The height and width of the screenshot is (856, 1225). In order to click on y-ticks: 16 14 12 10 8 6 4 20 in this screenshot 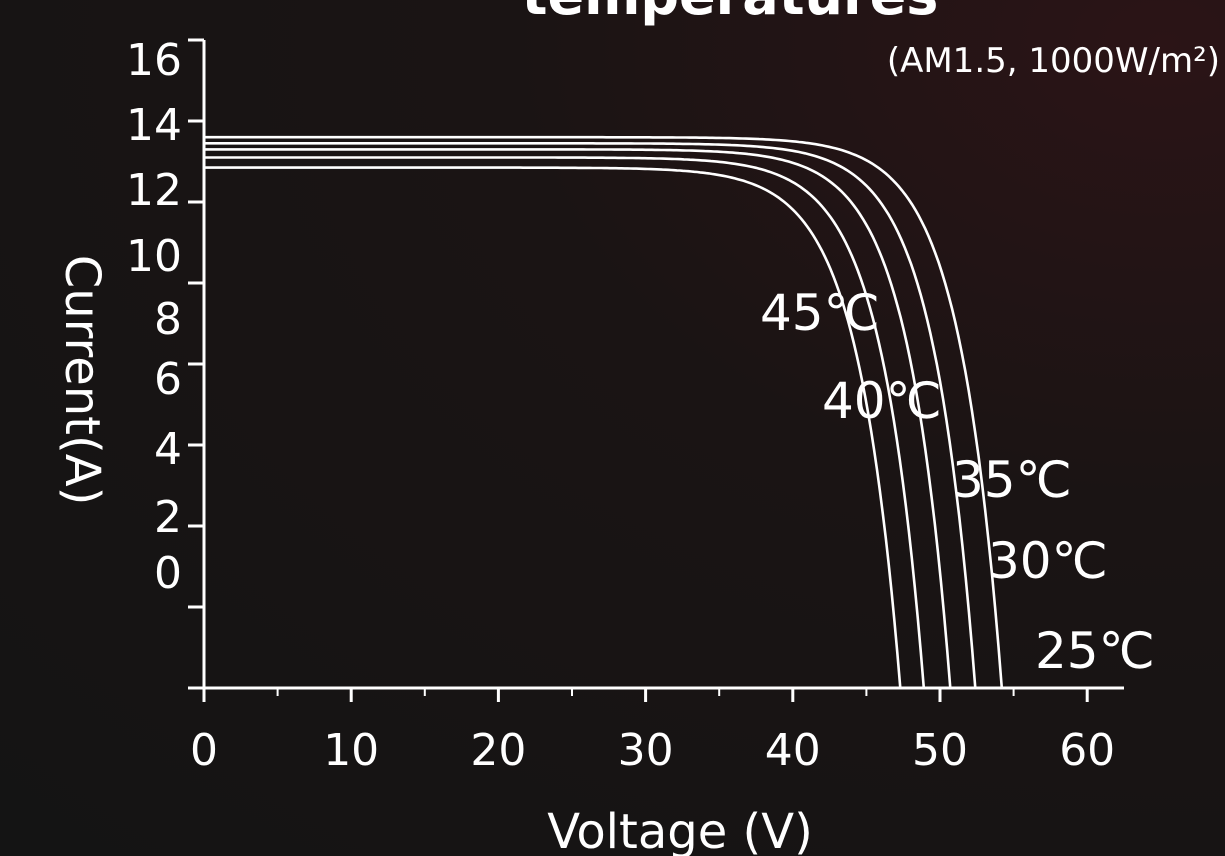, I will do `click(165, 322)`.